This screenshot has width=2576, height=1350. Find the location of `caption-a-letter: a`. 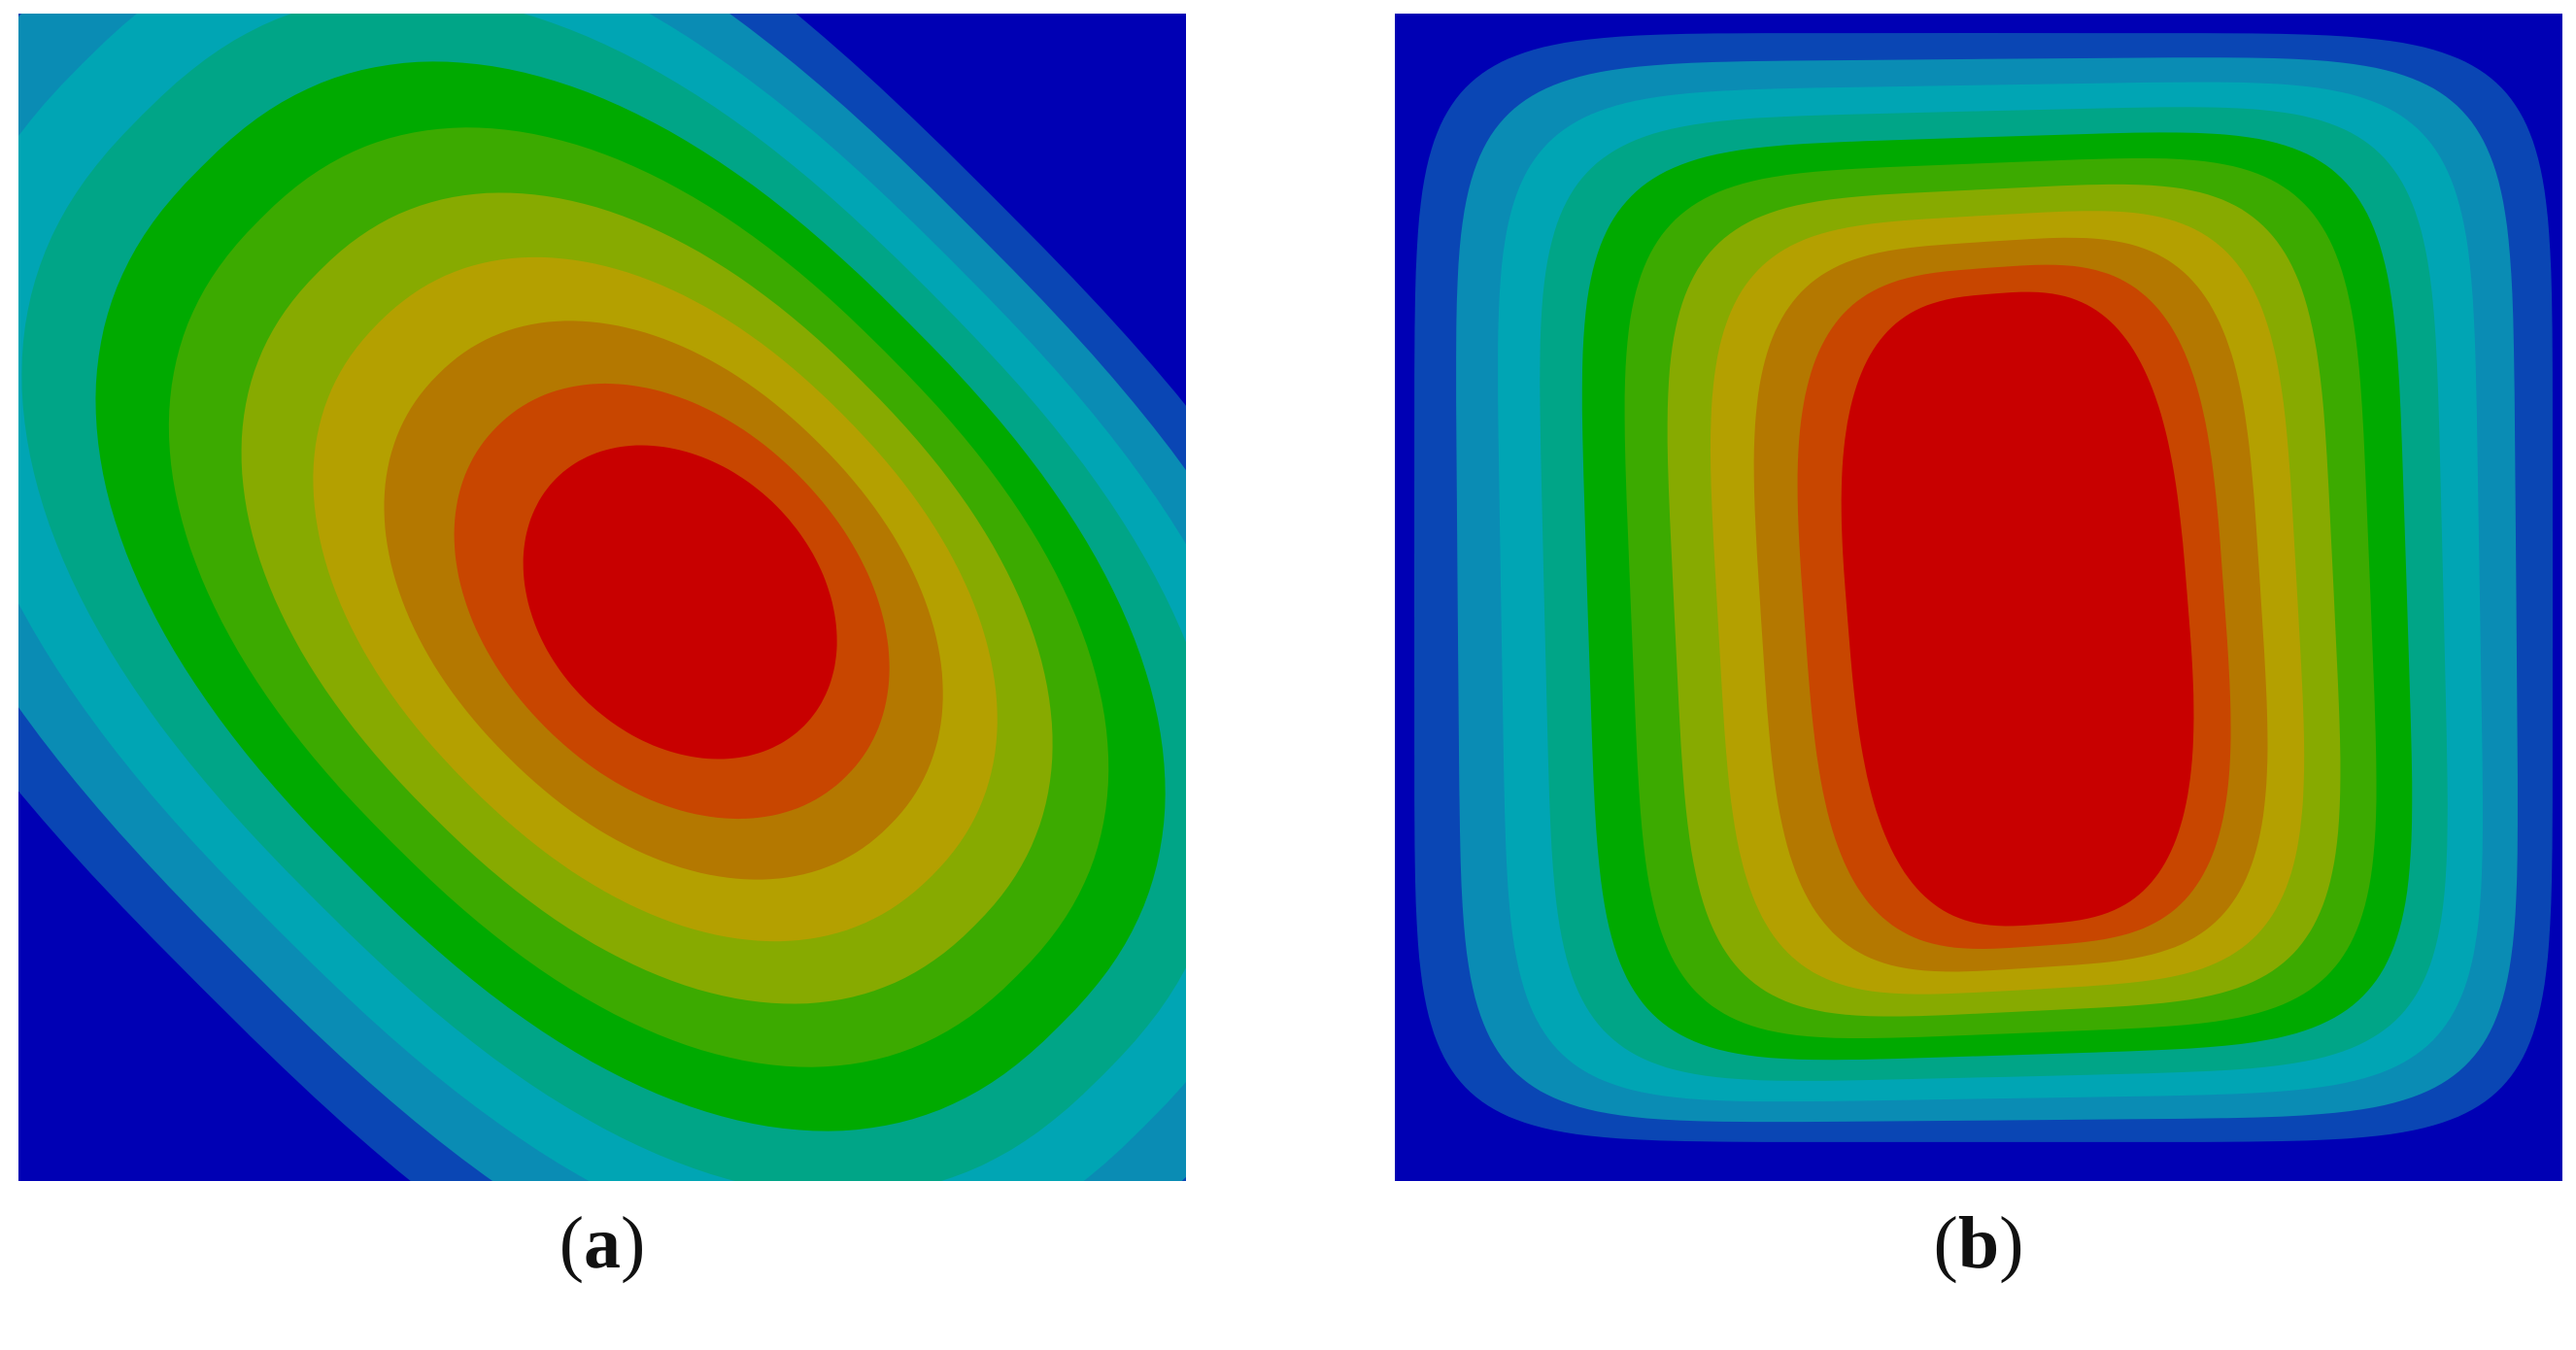

caption-a-letter: a is located at coordinates (602, 1243).